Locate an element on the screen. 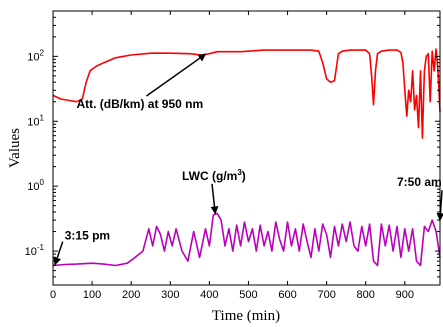 The height and width of the screenshot is (327, 443). x-tick-label: 500 is located at coordinates (248, 295).